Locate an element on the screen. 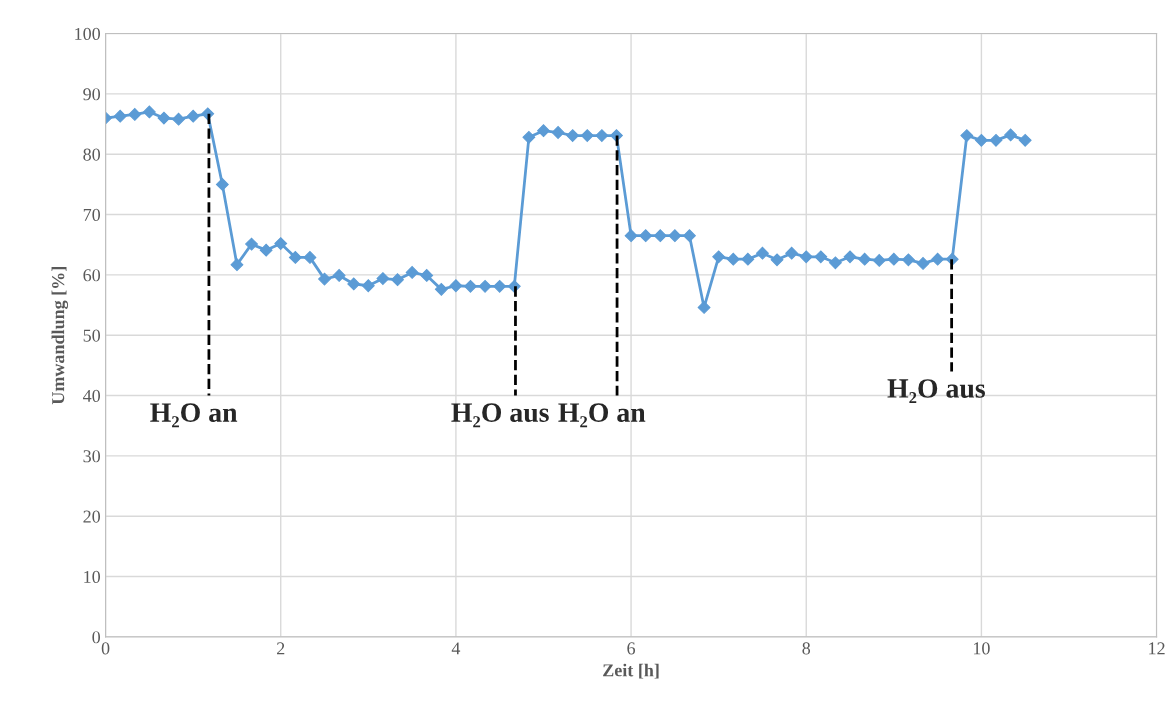 The width and height of the screenshot is (1173, 714). x-tick-label: 6 is located at coordinates (631, 648).